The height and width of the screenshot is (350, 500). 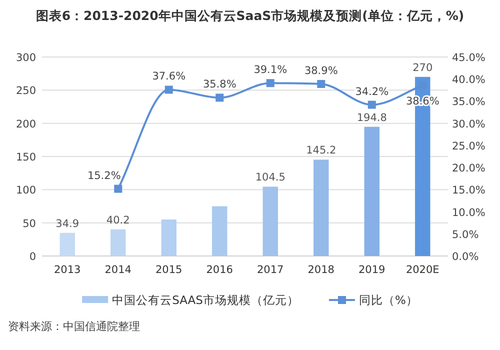 I want to click on data-label: 104.5, so click(x=270, y=178).